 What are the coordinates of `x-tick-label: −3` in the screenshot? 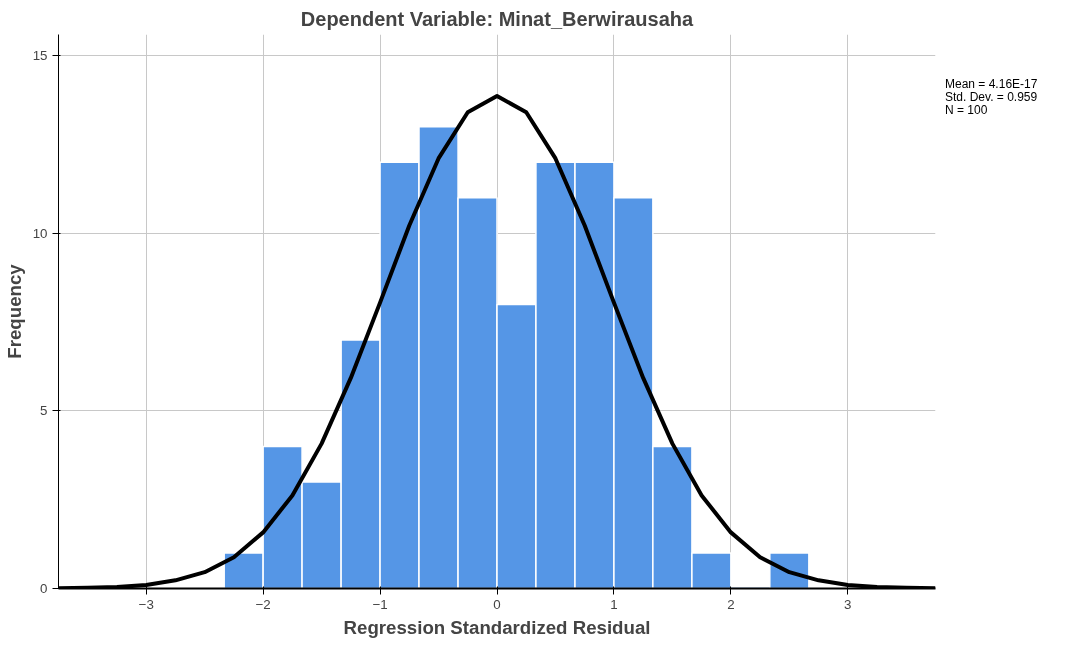 It's located at (146, 604).